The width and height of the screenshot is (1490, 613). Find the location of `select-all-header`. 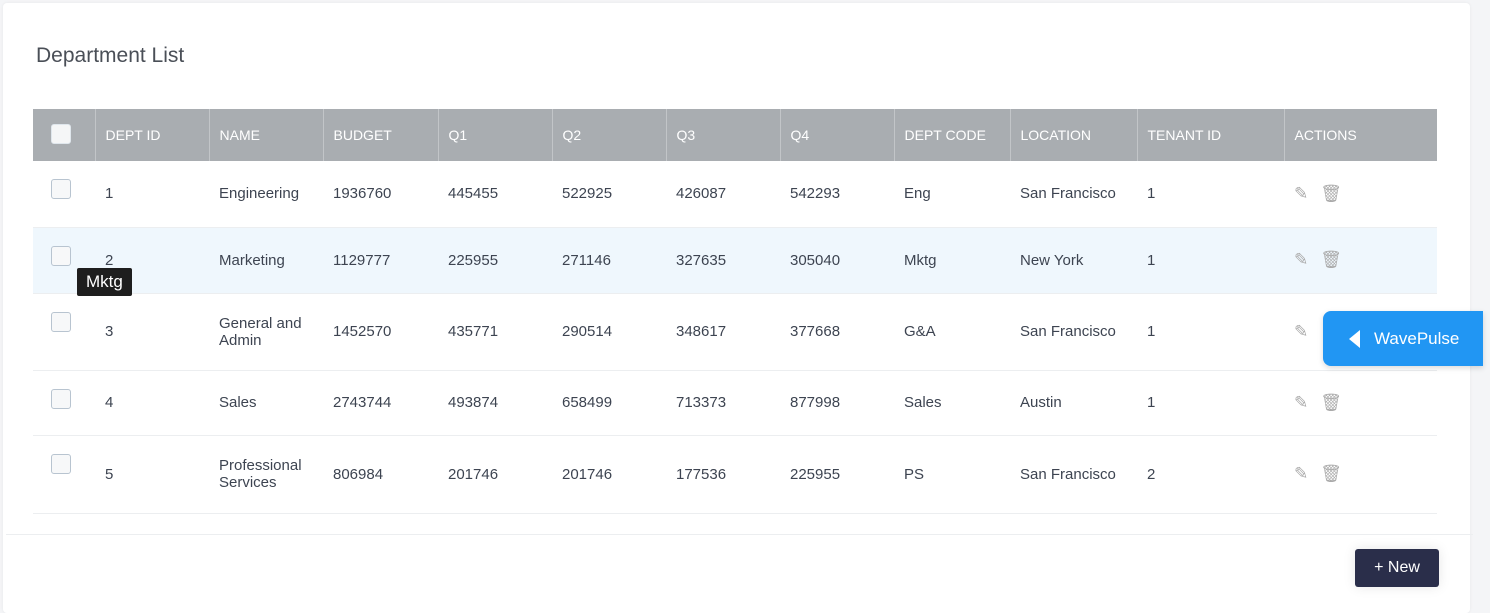

select-all-header is located at coordinates (64, 135).